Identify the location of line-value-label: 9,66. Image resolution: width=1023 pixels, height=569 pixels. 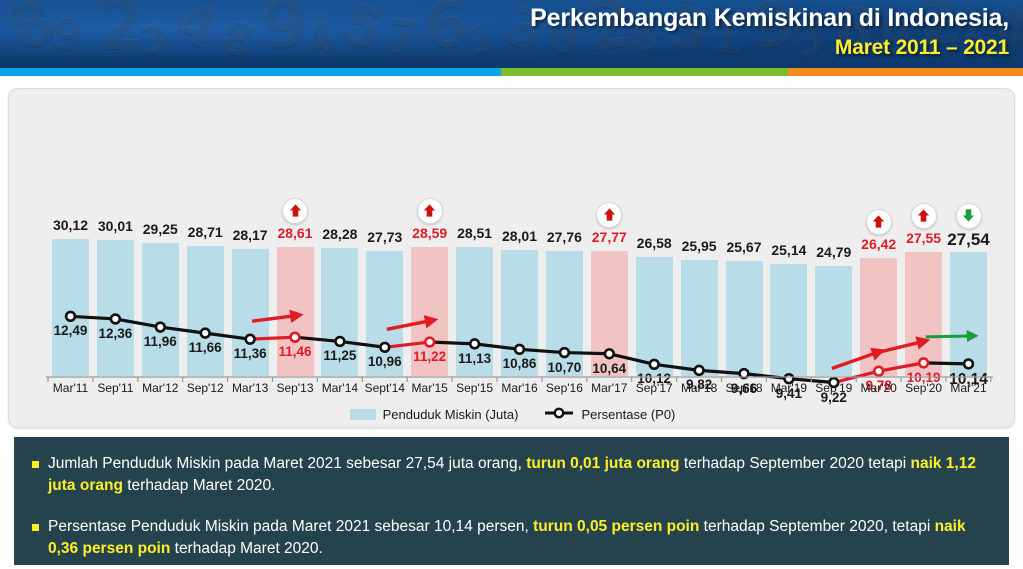
(744, 388).